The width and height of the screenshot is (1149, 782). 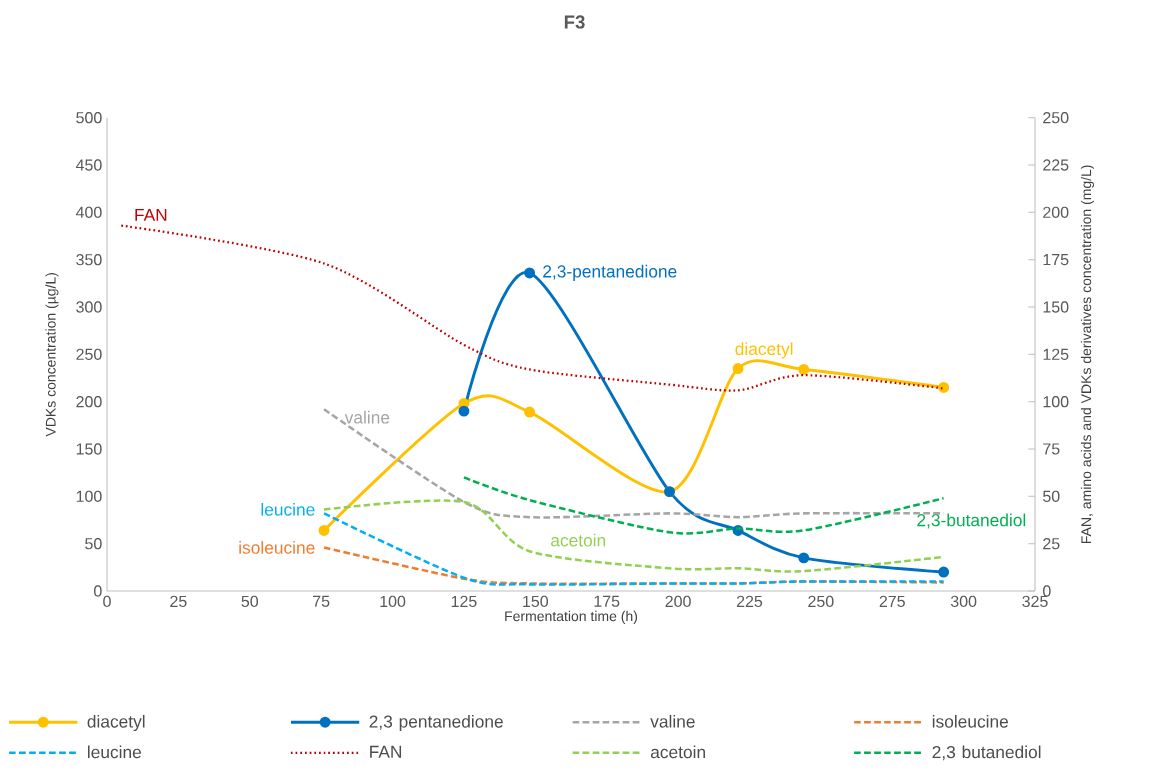 I want to click on y2-tick-label: 225, so click(x=1056, y=165).